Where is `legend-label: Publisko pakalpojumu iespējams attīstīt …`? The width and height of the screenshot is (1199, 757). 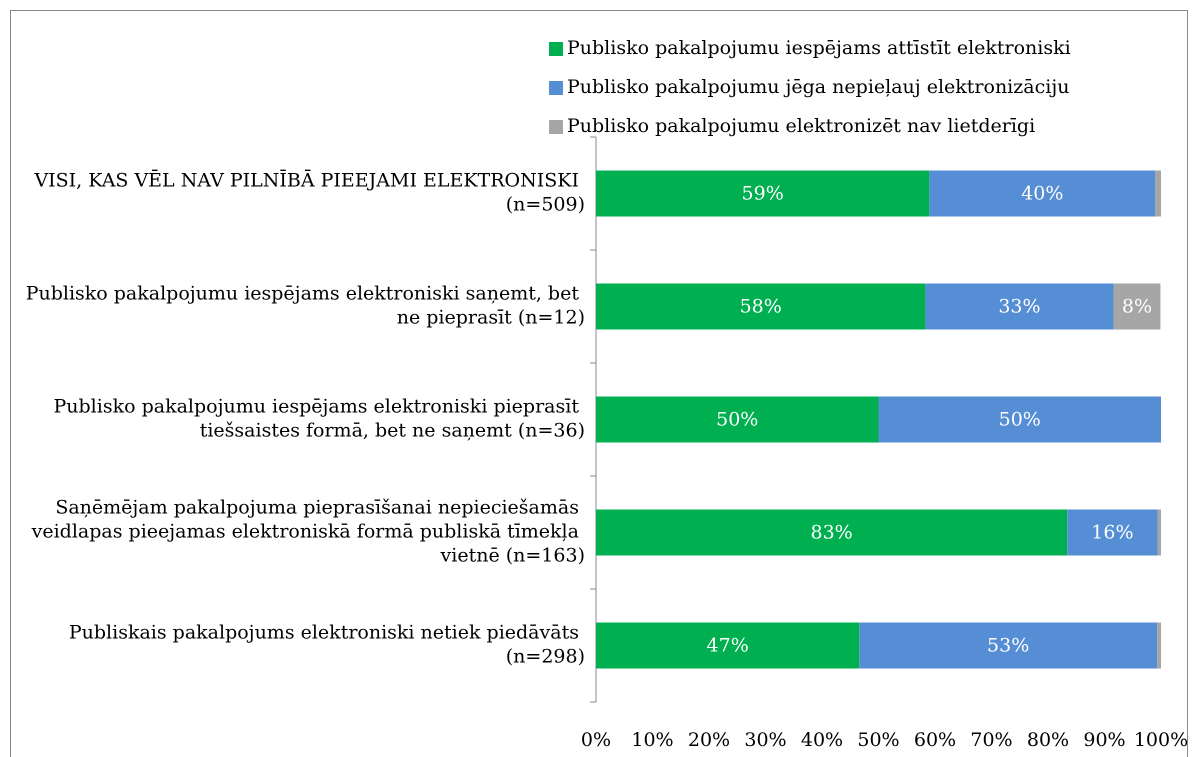
legend-label: Publisko pakalpojumu iespējams attīstīt … is located at coordinates (819, 48).